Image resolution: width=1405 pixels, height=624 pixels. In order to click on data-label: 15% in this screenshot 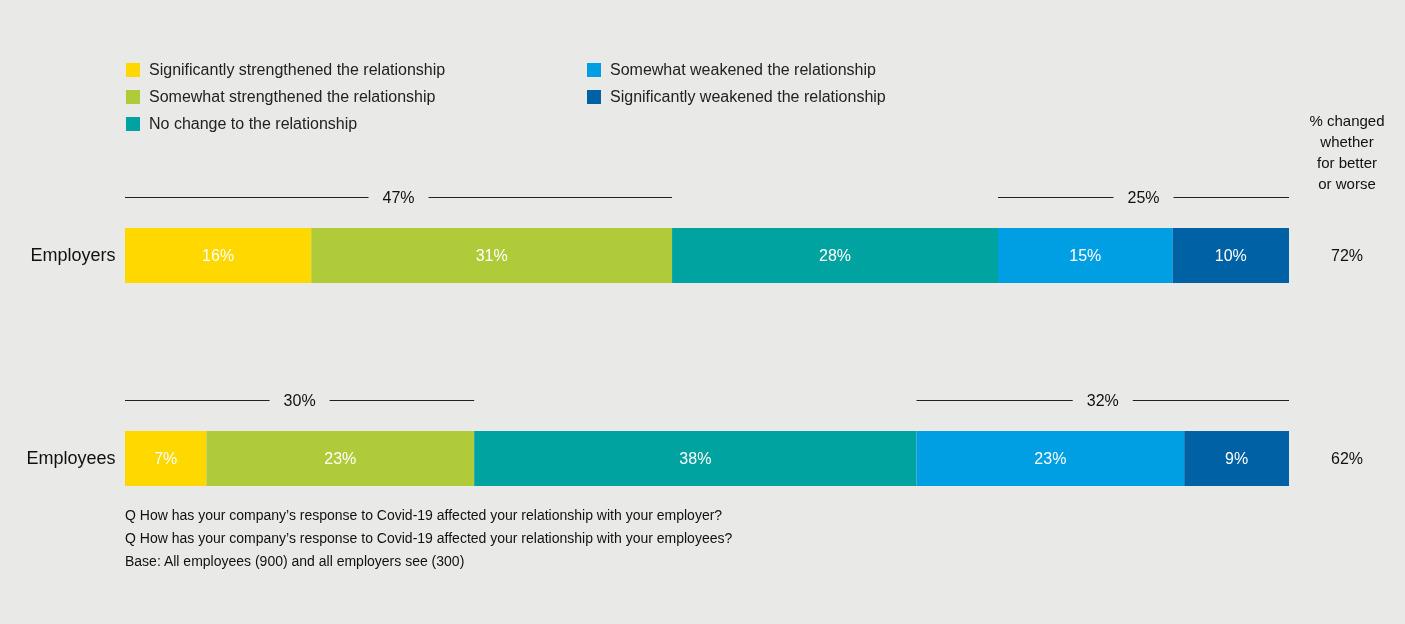, I will do `click(1085, 255)`.